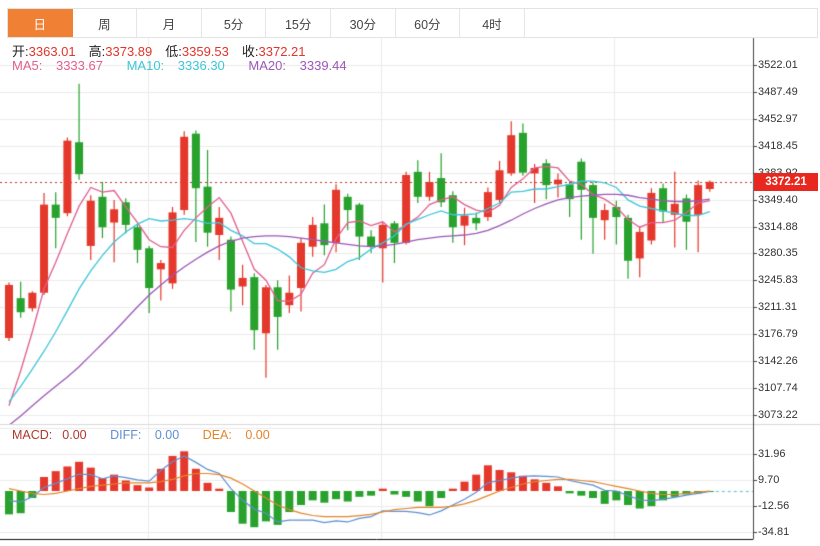  I want to click on period-tabbar: 日周月 5分 15分 30分 60分 4时, so click(412, 23).